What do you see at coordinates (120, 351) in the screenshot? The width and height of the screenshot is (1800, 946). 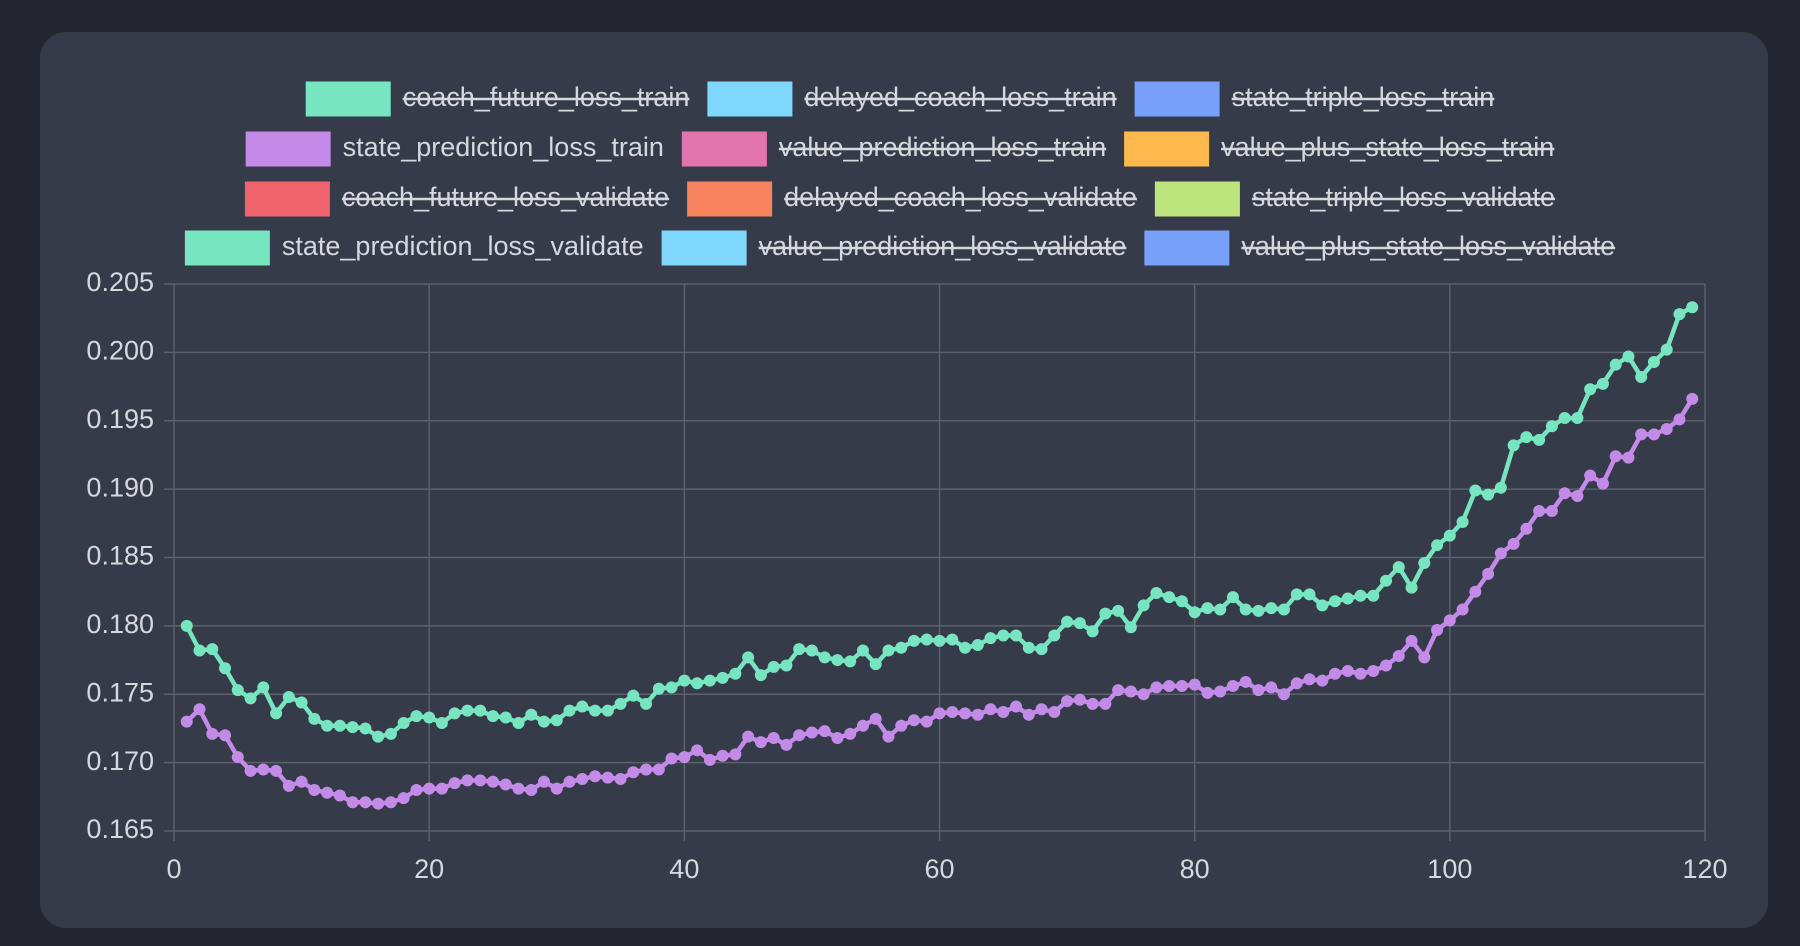 I see `y-tick-label: 0.200` at bounding box center [120, 351].